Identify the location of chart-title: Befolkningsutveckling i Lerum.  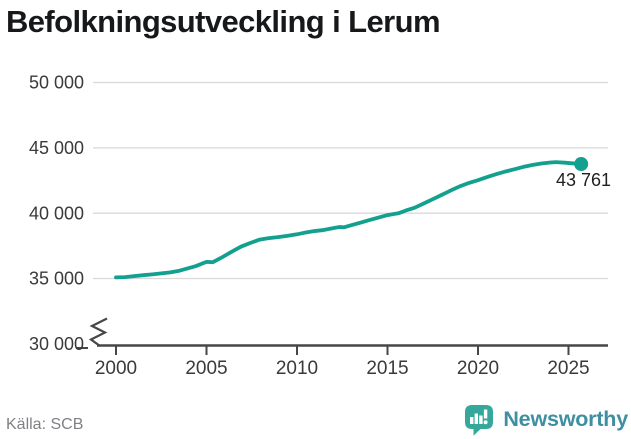
(223, 21).